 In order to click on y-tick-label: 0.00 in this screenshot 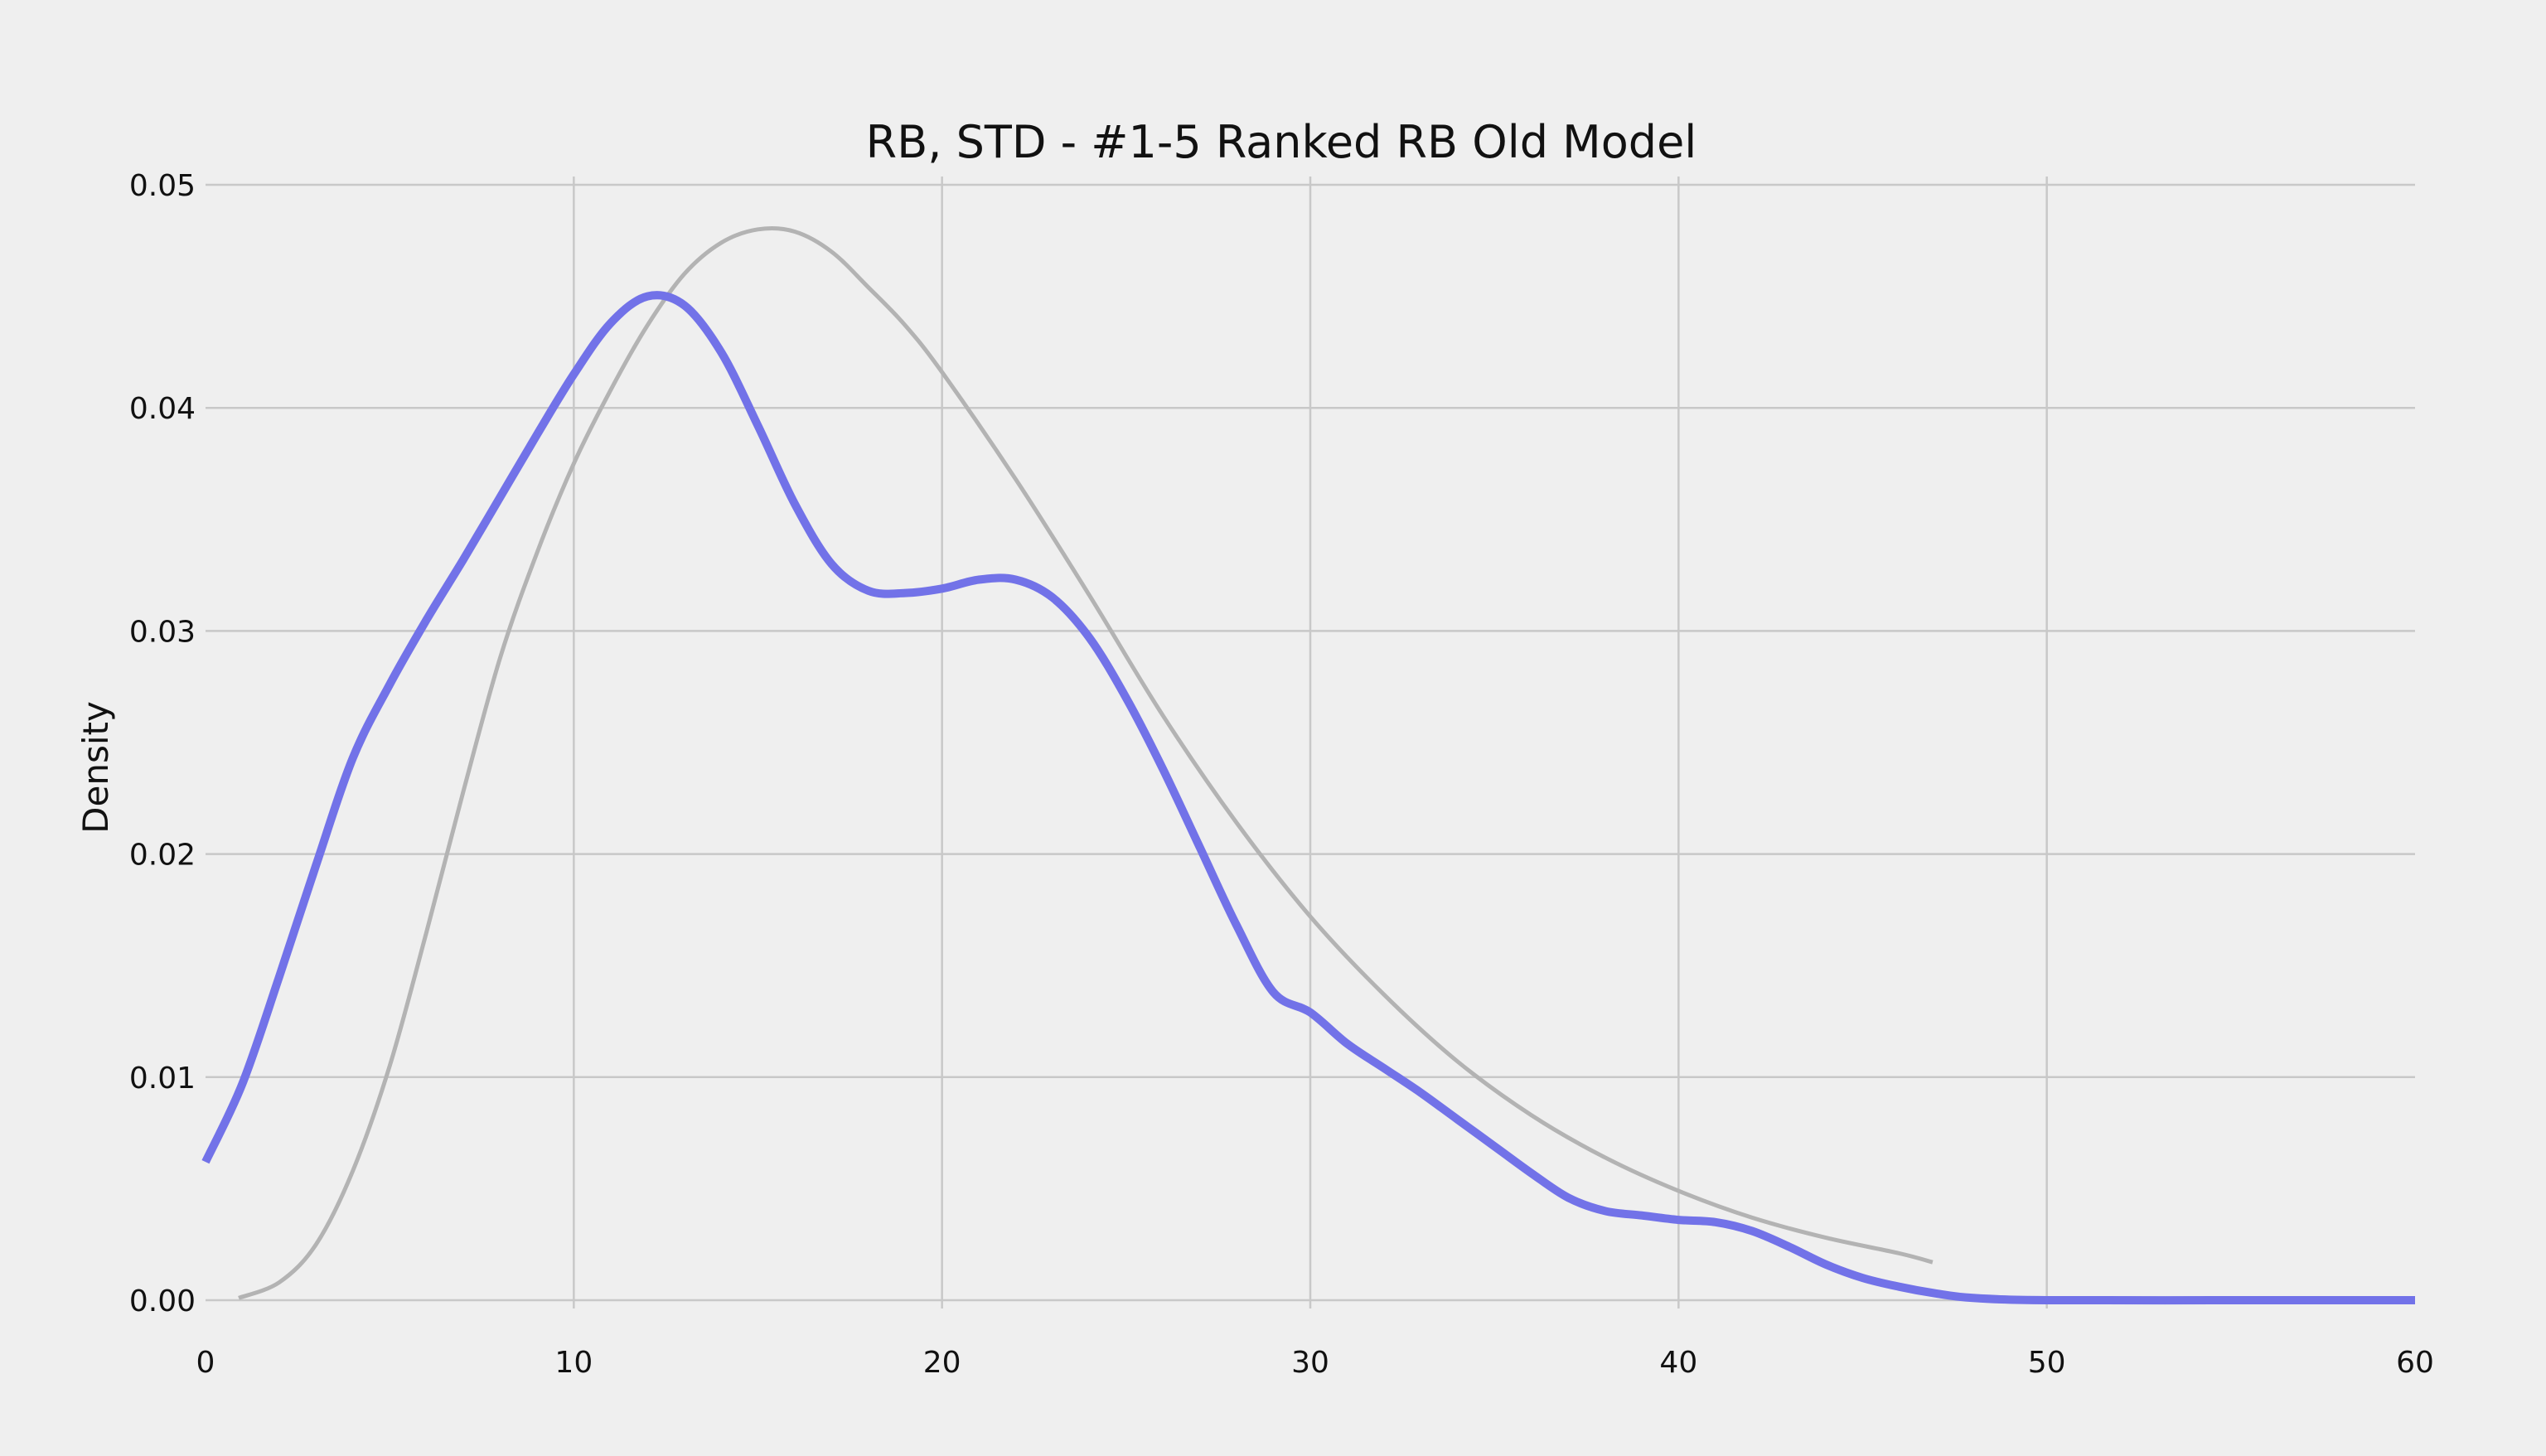, I will do `click(162, 1301)`.